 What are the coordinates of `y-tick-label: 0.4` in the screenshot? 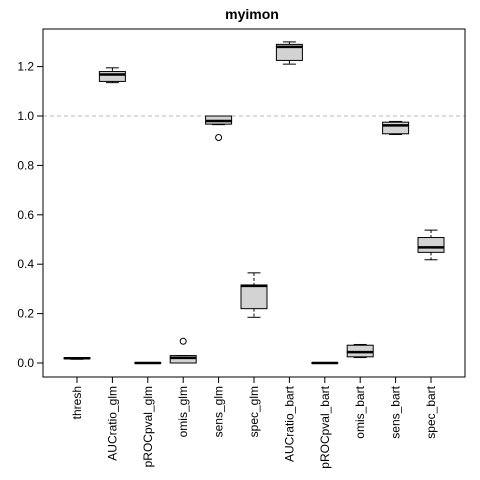 It's located at (25, 264).